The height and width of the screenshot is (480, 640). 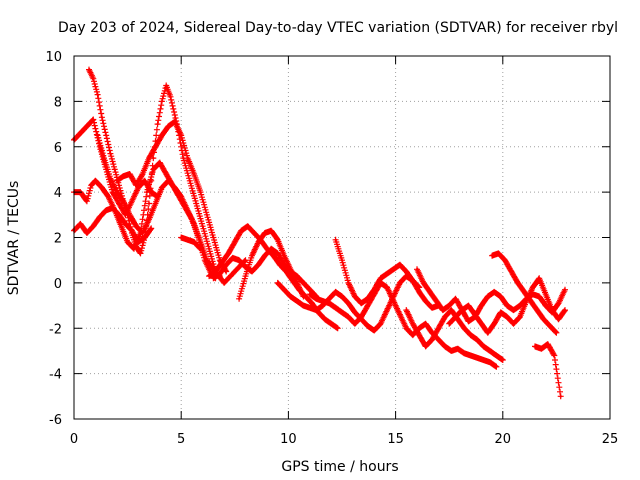 I want to click on x-tick-label: 5, so click(x=181, y=439).